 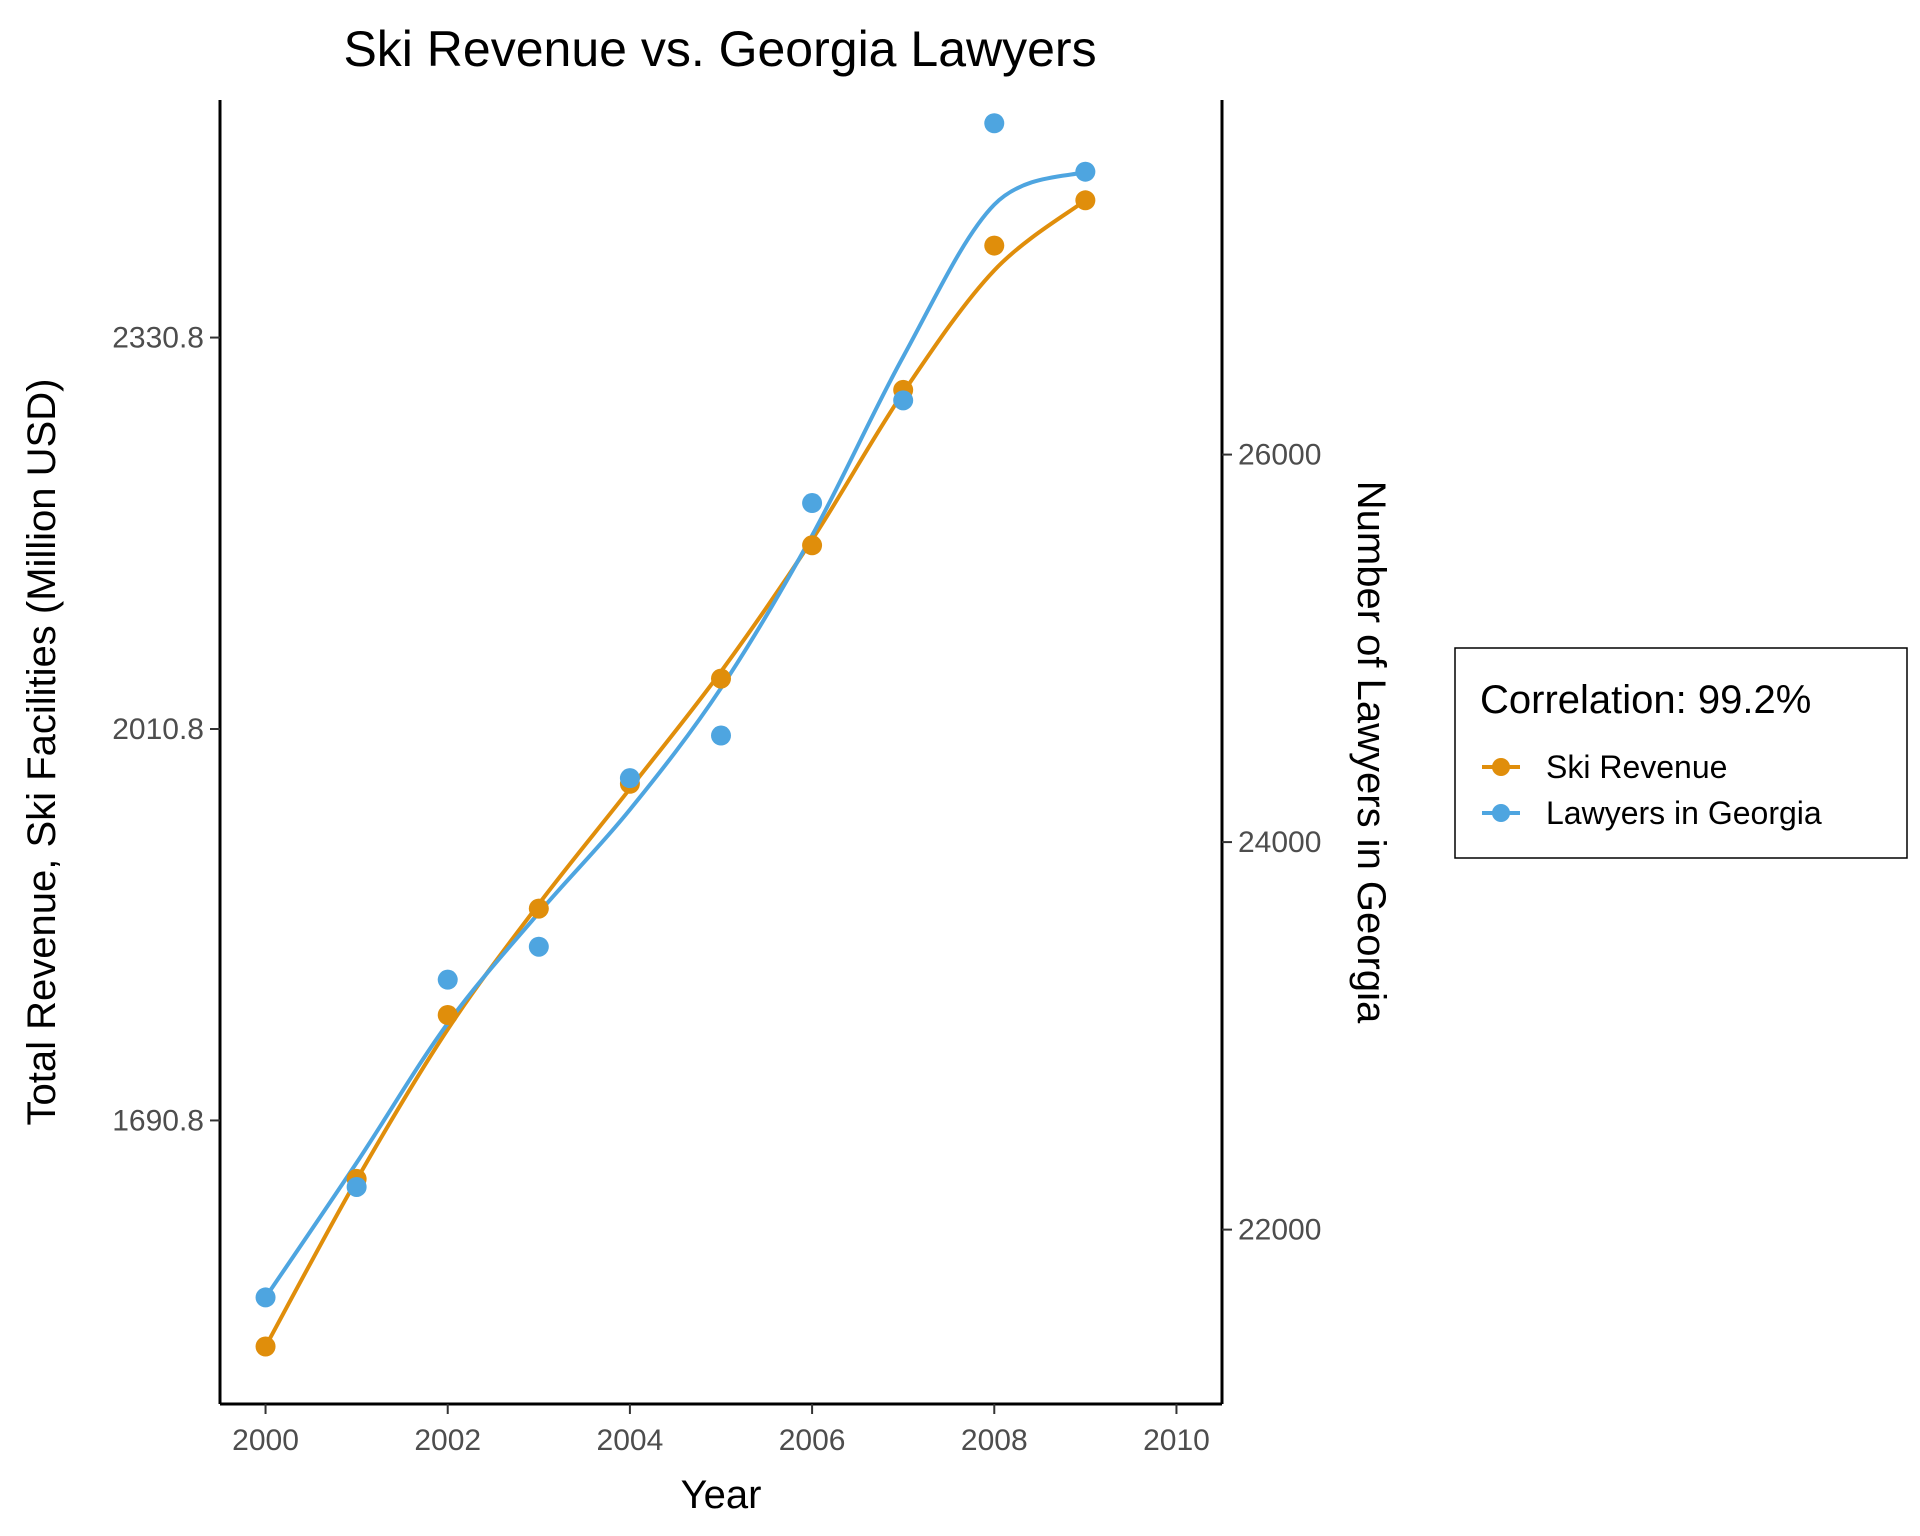 What do you see at coordinates (1176, 1440) in the screenshot?
I see `x-tick-label: 2010` at bounding box center [1176, 1440].